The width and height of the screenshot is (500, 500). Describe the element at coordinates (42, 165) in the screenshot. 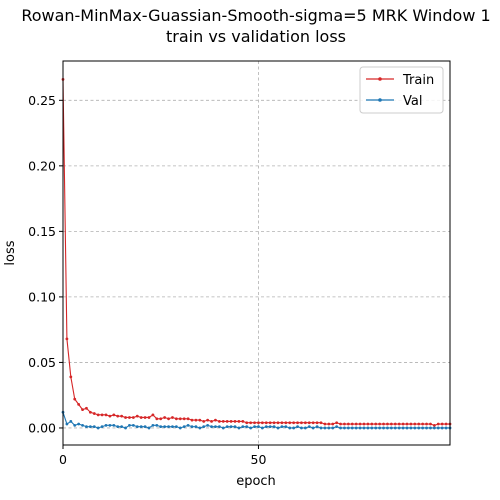

I see `y-tick-label: 0.20` at that location.